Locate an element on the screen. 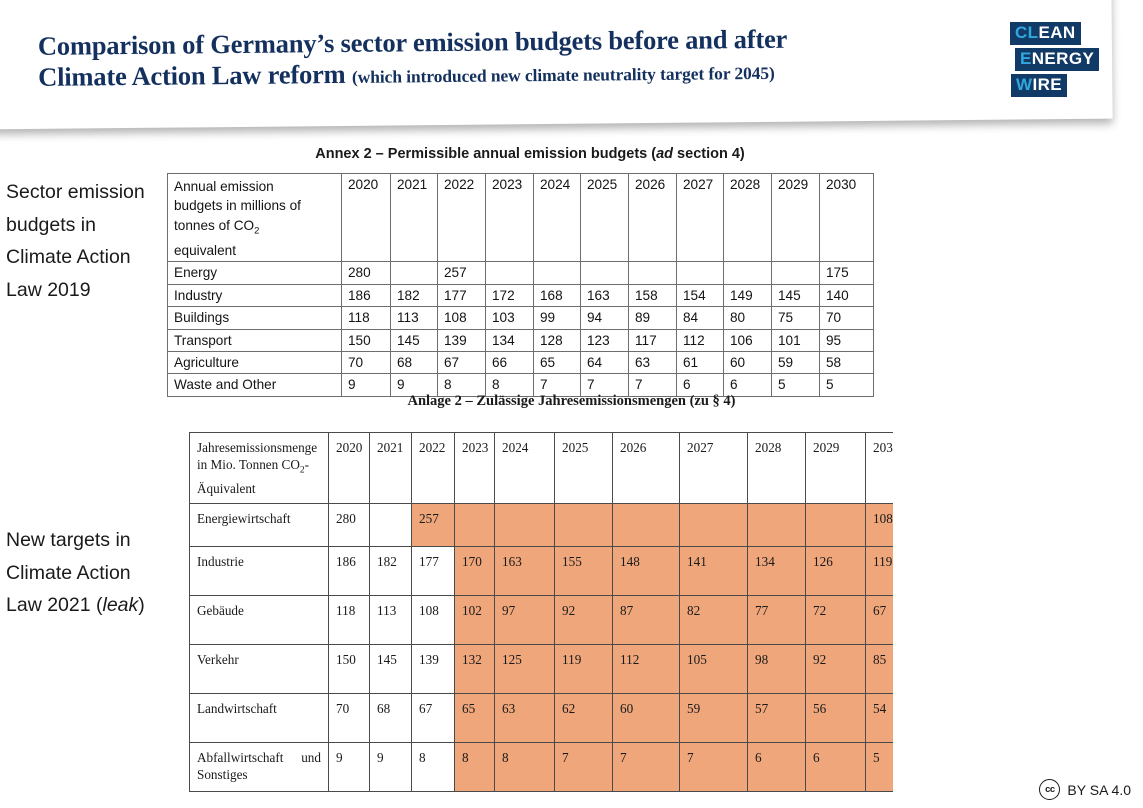 The height and width of the screenshot is (808, 1143). table1-title-b: section 4) is located at coordinates (709, 154).